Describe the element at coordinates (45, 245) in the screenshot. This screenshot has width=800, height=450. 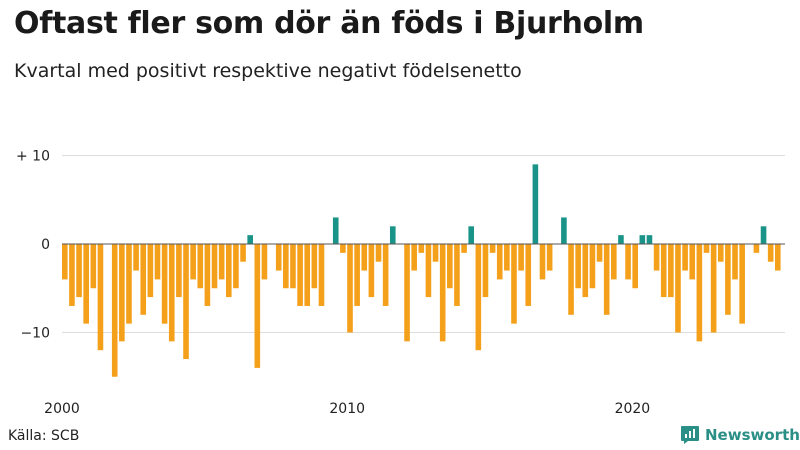
I see `y-tick-label-zero: 0` at that location.